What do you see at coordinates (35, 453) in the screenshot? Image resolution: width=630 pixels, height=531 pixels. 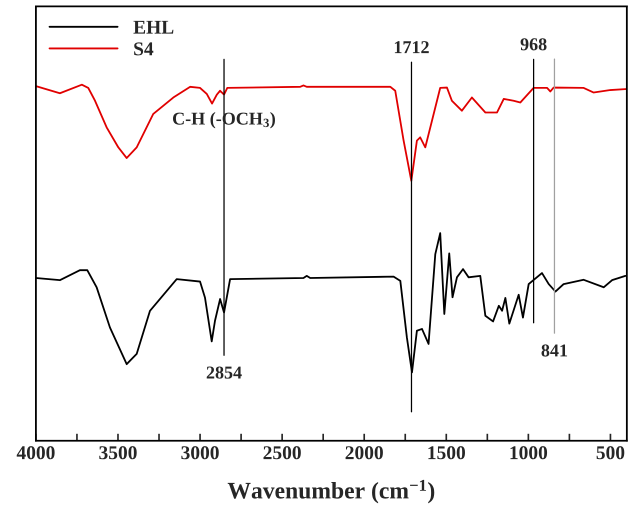 I see `x-tick-label: 4000` at bounding box center [35, 453].